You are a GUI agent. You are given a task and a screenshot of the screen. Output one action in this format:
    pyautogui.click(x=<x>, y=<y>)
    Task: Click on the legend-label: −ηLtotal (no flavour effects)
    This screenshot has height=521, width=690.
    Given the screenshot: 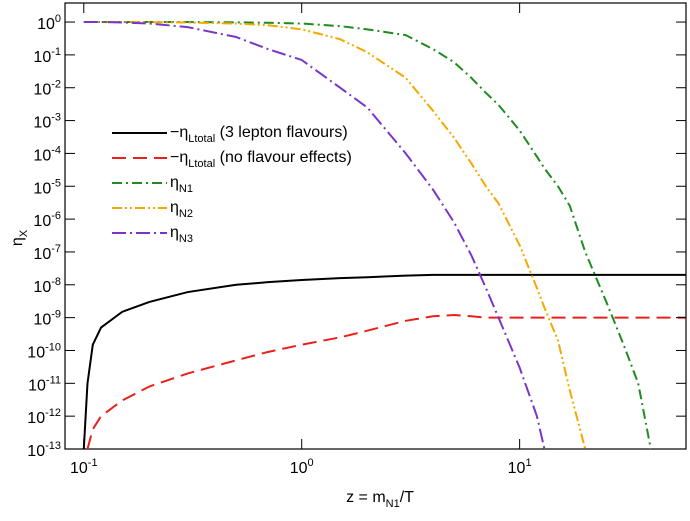 What is the action you would take?
    pyautogui.click(x=261, y=159)
    